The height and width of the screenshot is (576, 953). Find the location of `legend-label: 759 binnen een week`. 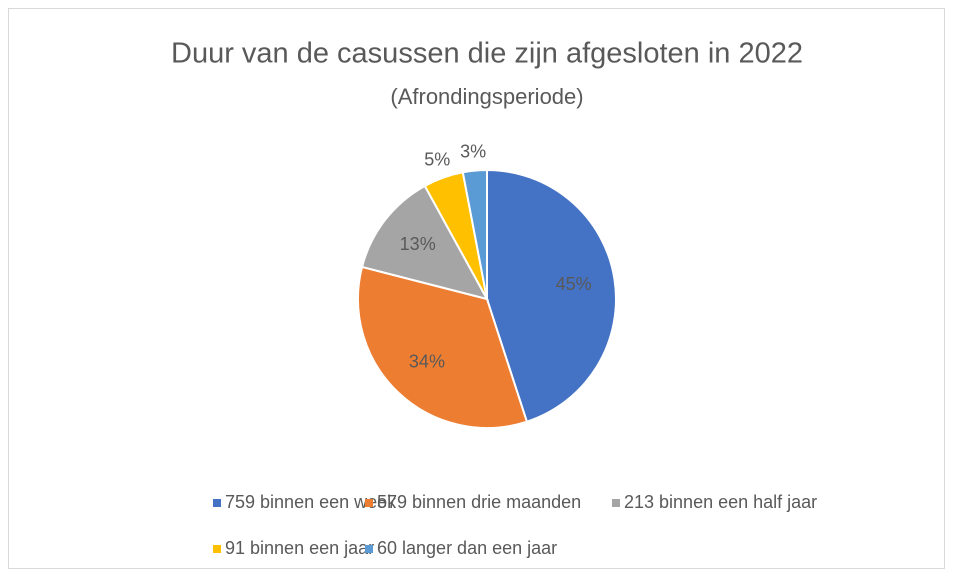

legend-label: 759 binnen een week is located at coordinates (311, 502).